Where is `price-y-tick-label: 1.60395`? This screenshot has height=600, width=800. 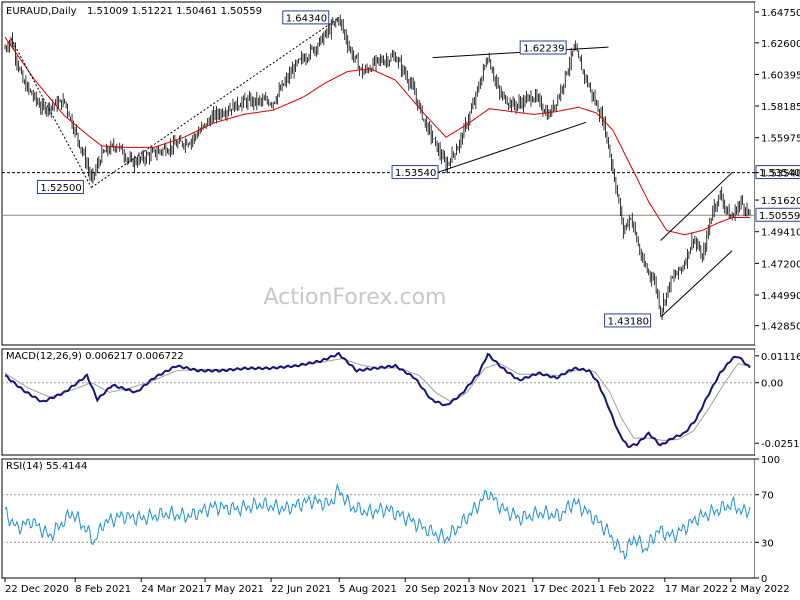 price-y-tick-label: 1.60395 is located at coordinates (780, 75).